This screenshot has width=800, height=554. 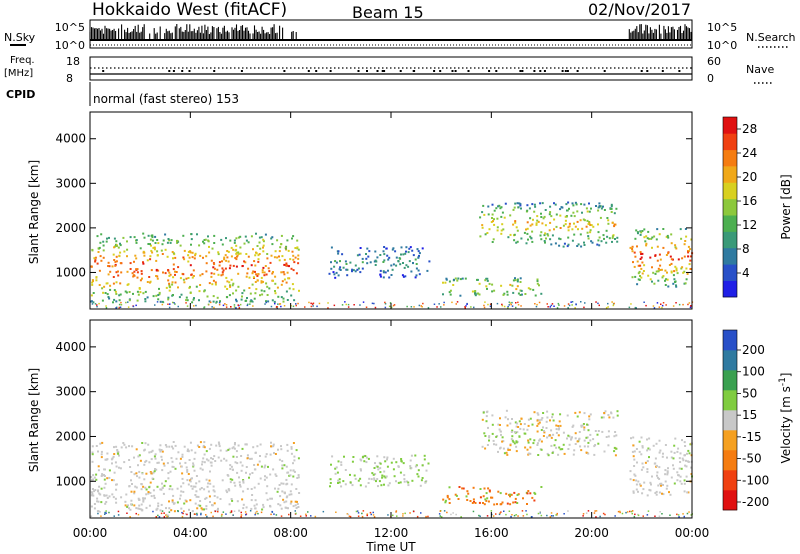 I want to click on x-tick-labels: 00:00 04:00 08:00 12:00 16:00 20:00 00:00, so click(x=391, y=533).